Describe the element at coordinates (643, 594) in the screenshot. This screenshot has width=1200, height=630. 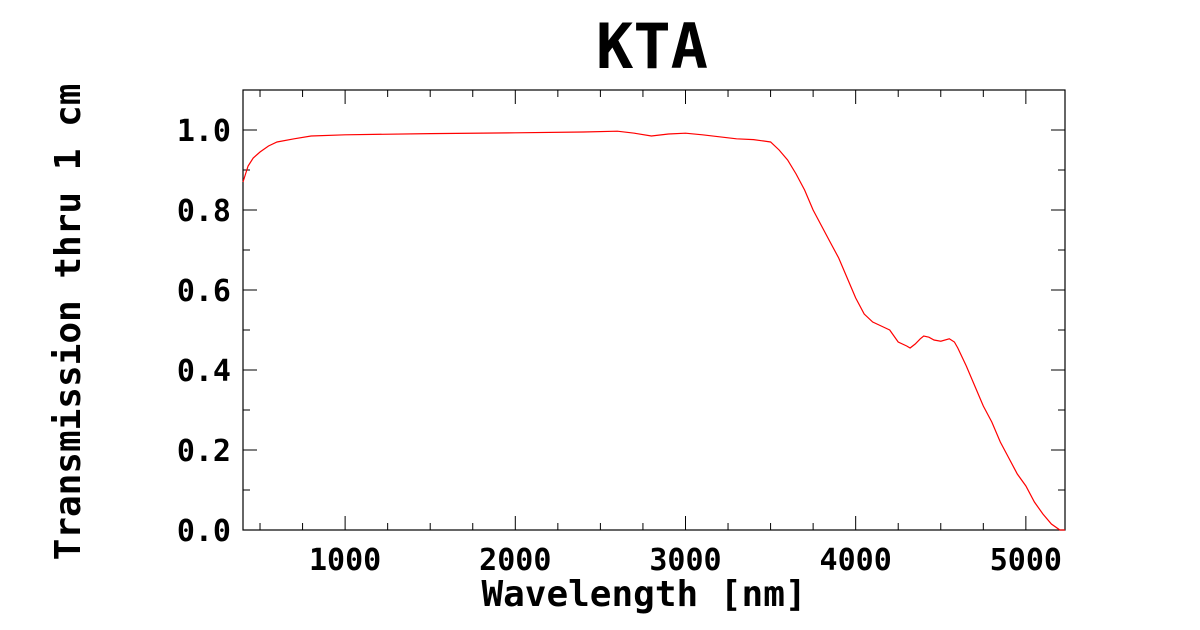
I see `x-axis-label: Wavelength [nm]` at that location.